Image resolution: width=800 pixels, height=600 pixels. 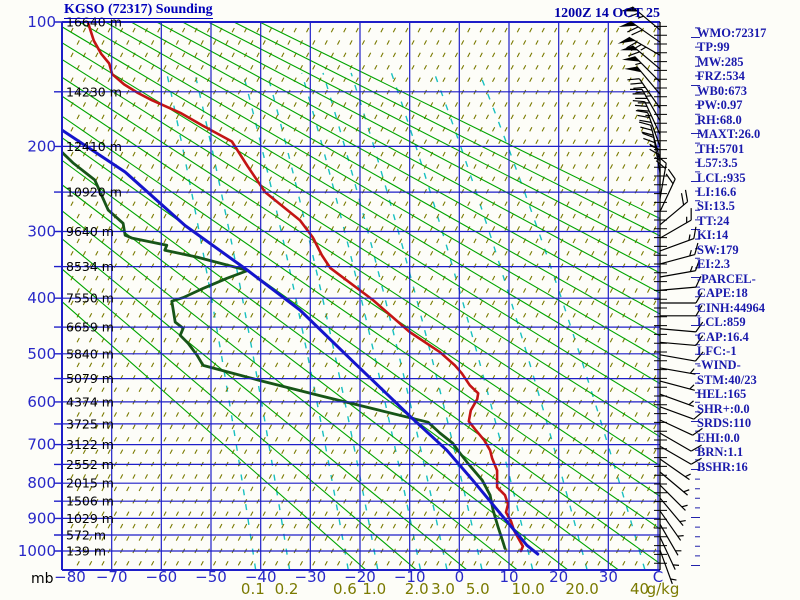 What do you see at coordinates (261, 577) in the screenshot?
I see `temperature-tick-label: −40` at bounding box center [261, 577].